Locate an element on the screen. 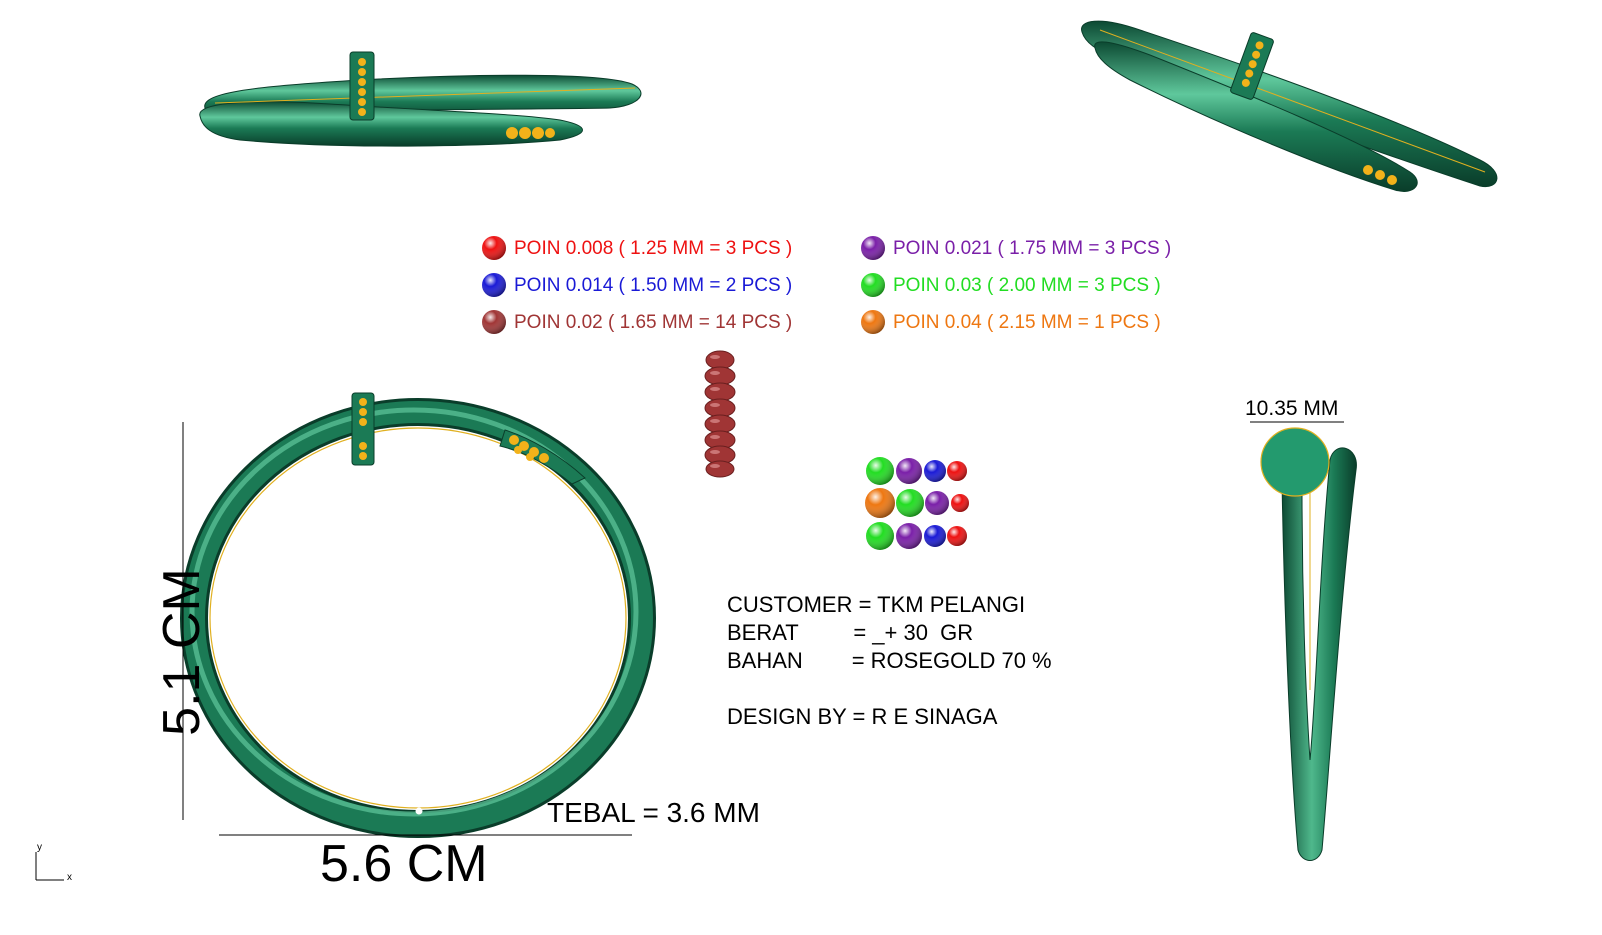 The image size is (1602, 935). customer-text: CUSTOMER = TKM PELANGI is located at coordinates (876, 605).